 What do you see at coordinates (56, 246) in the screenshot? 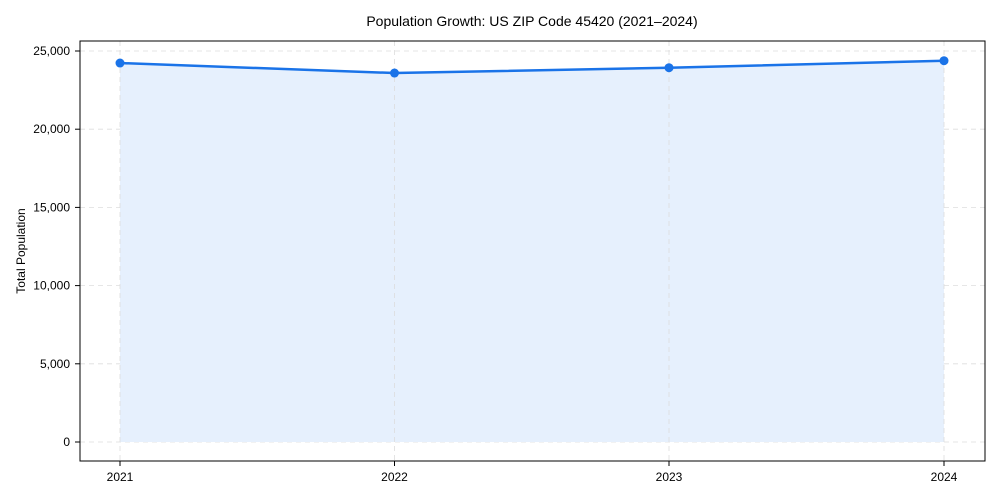
I see `y-axis: 0 5,000 10,000 15,000 20,000 25,000` at bounding box center [56, 246].